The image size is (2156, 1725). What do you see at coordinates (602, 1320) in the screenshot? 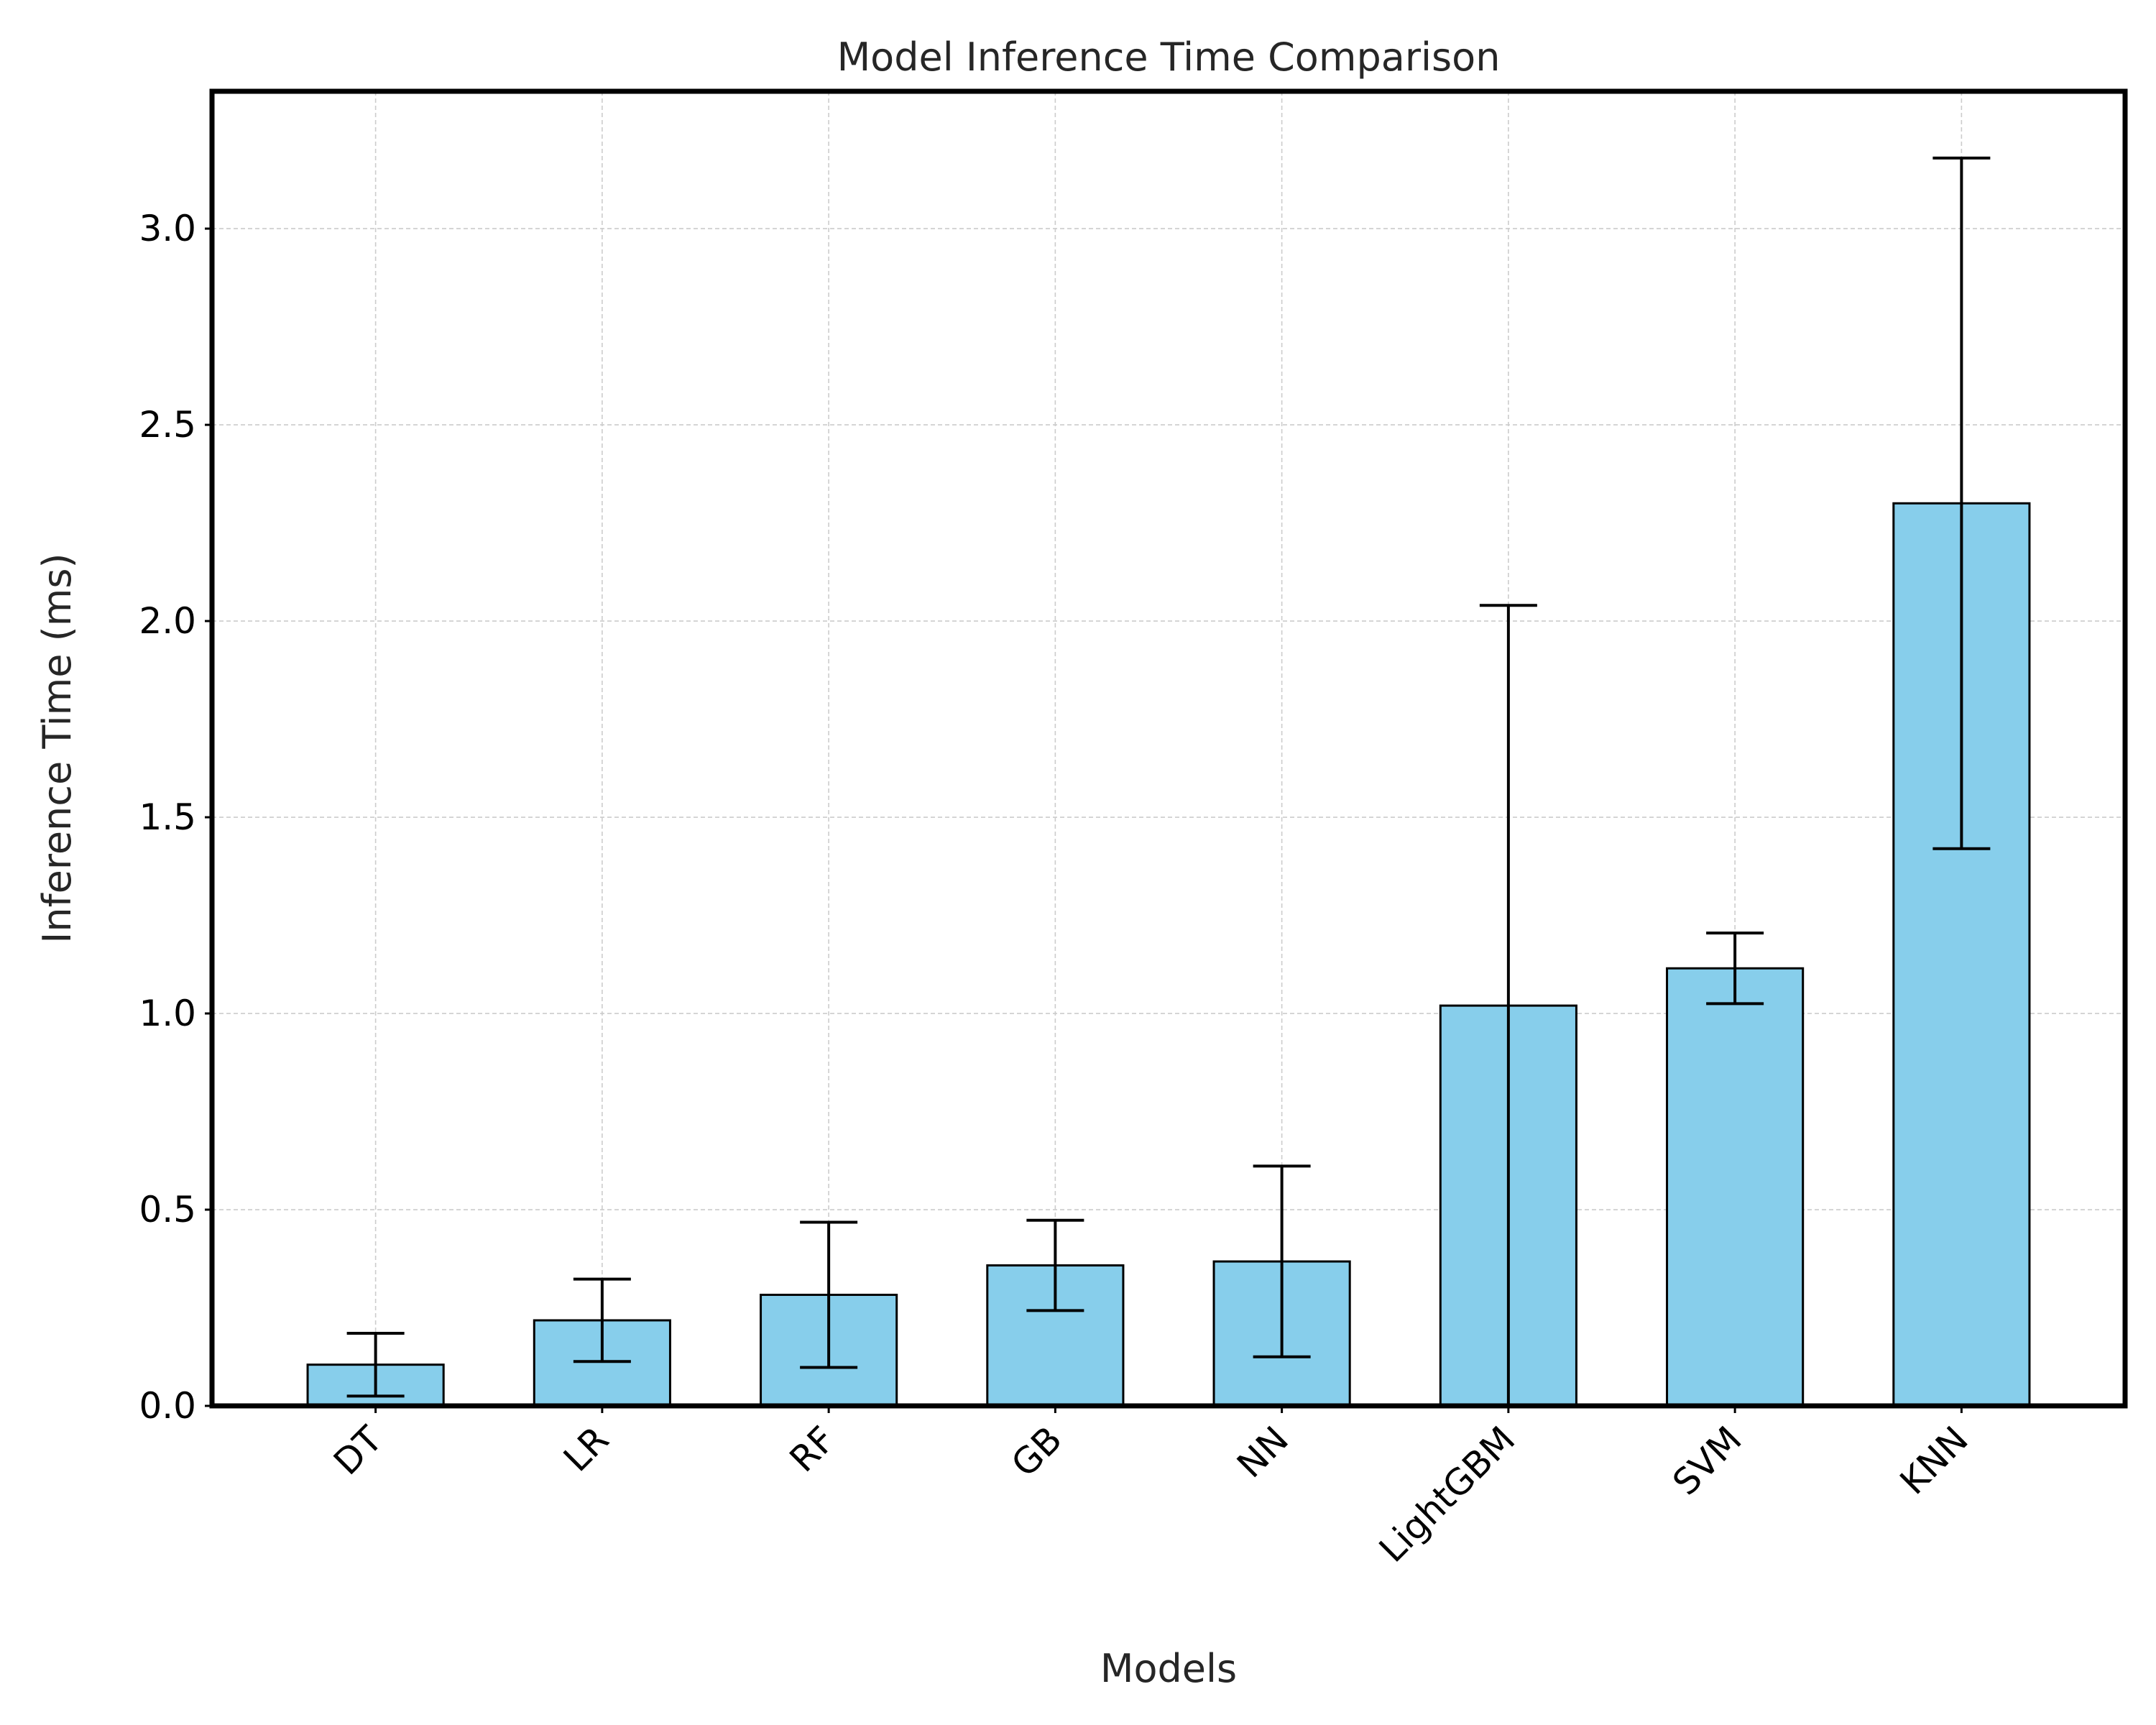
I see `error-bar-lr` at bounding box center [602, 1320].